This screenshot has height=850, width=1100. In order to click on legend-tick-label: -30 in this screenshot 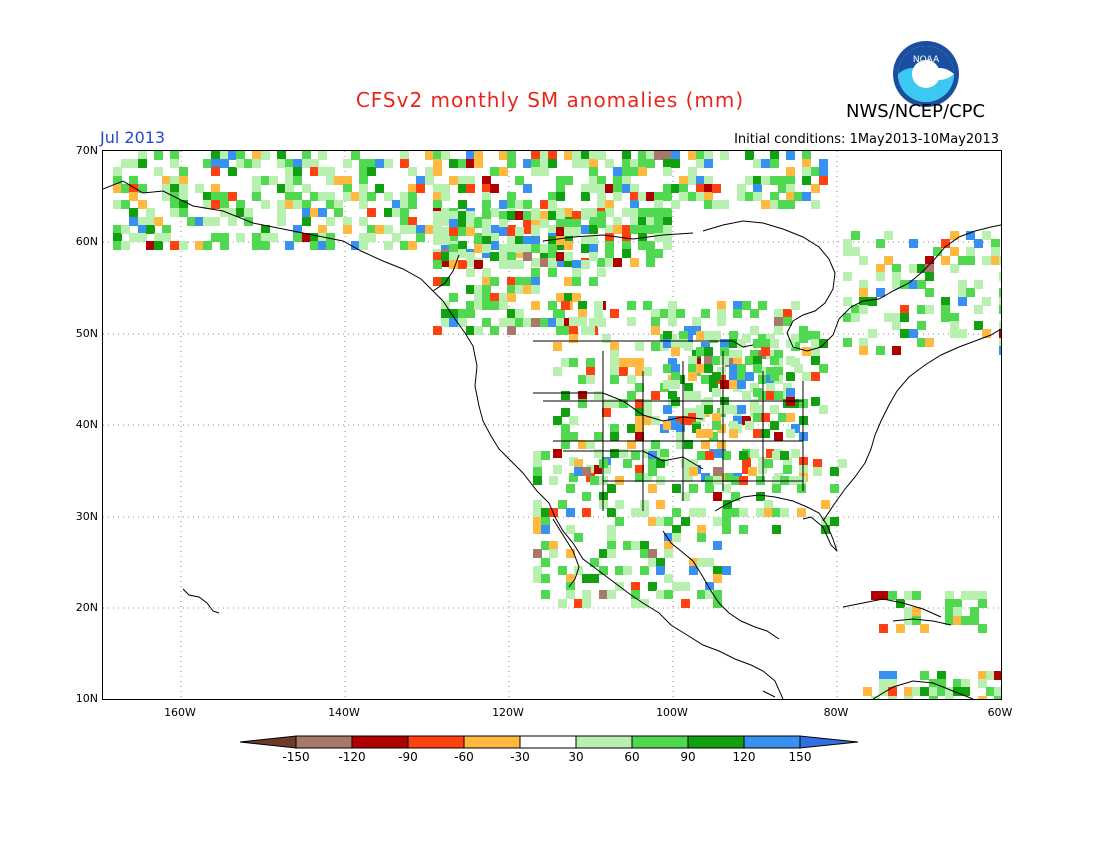, I will do `click(520, 757)`.